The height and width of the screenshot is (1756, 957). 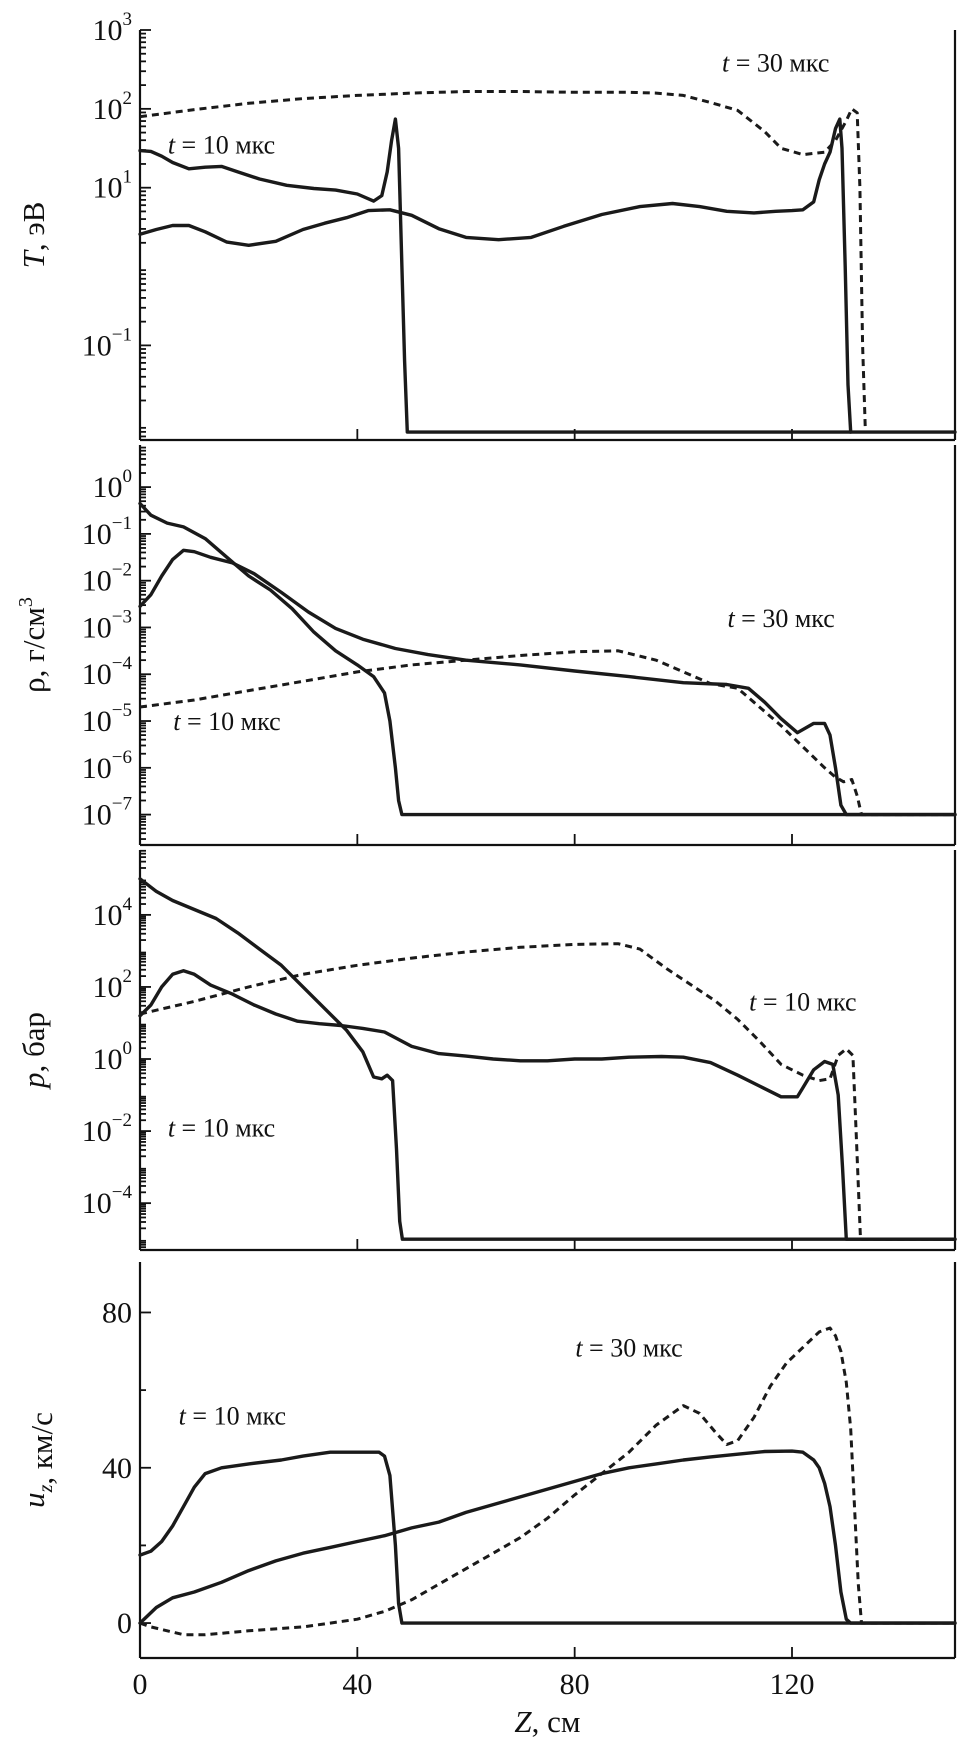 I want to click on y-tick-exponent: 1, so click(x=128, y=177).